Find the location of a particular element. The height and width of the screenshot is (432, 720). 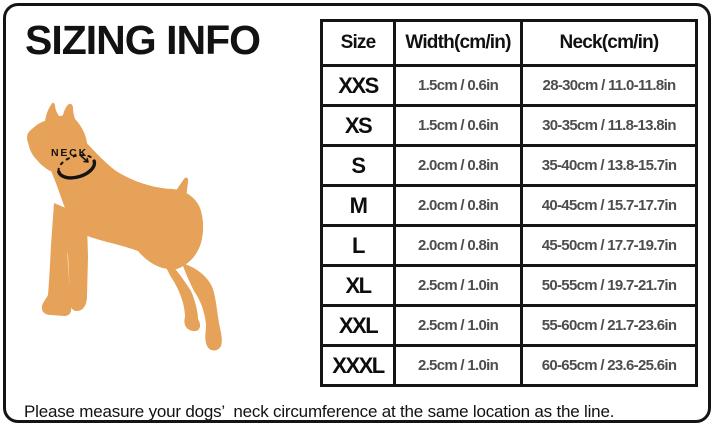

table-row: XXXL 2.5cm / 1.0in 60-65cm / 23.6-25.6in is located at coordinates (509, 365).